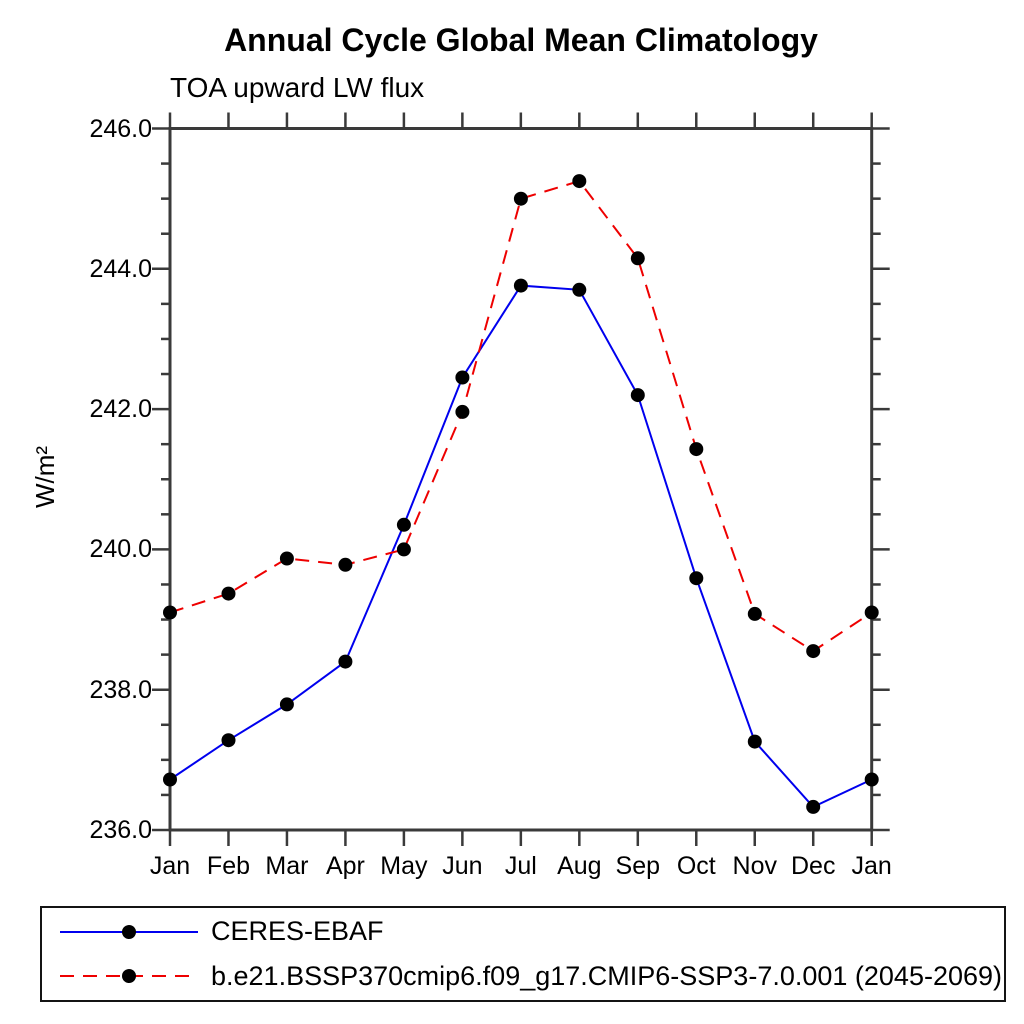  What do you see at coordinates (813, 866) in the screenshot?
I see `x-tick-label: Dec` at bounding box center [813, 866].